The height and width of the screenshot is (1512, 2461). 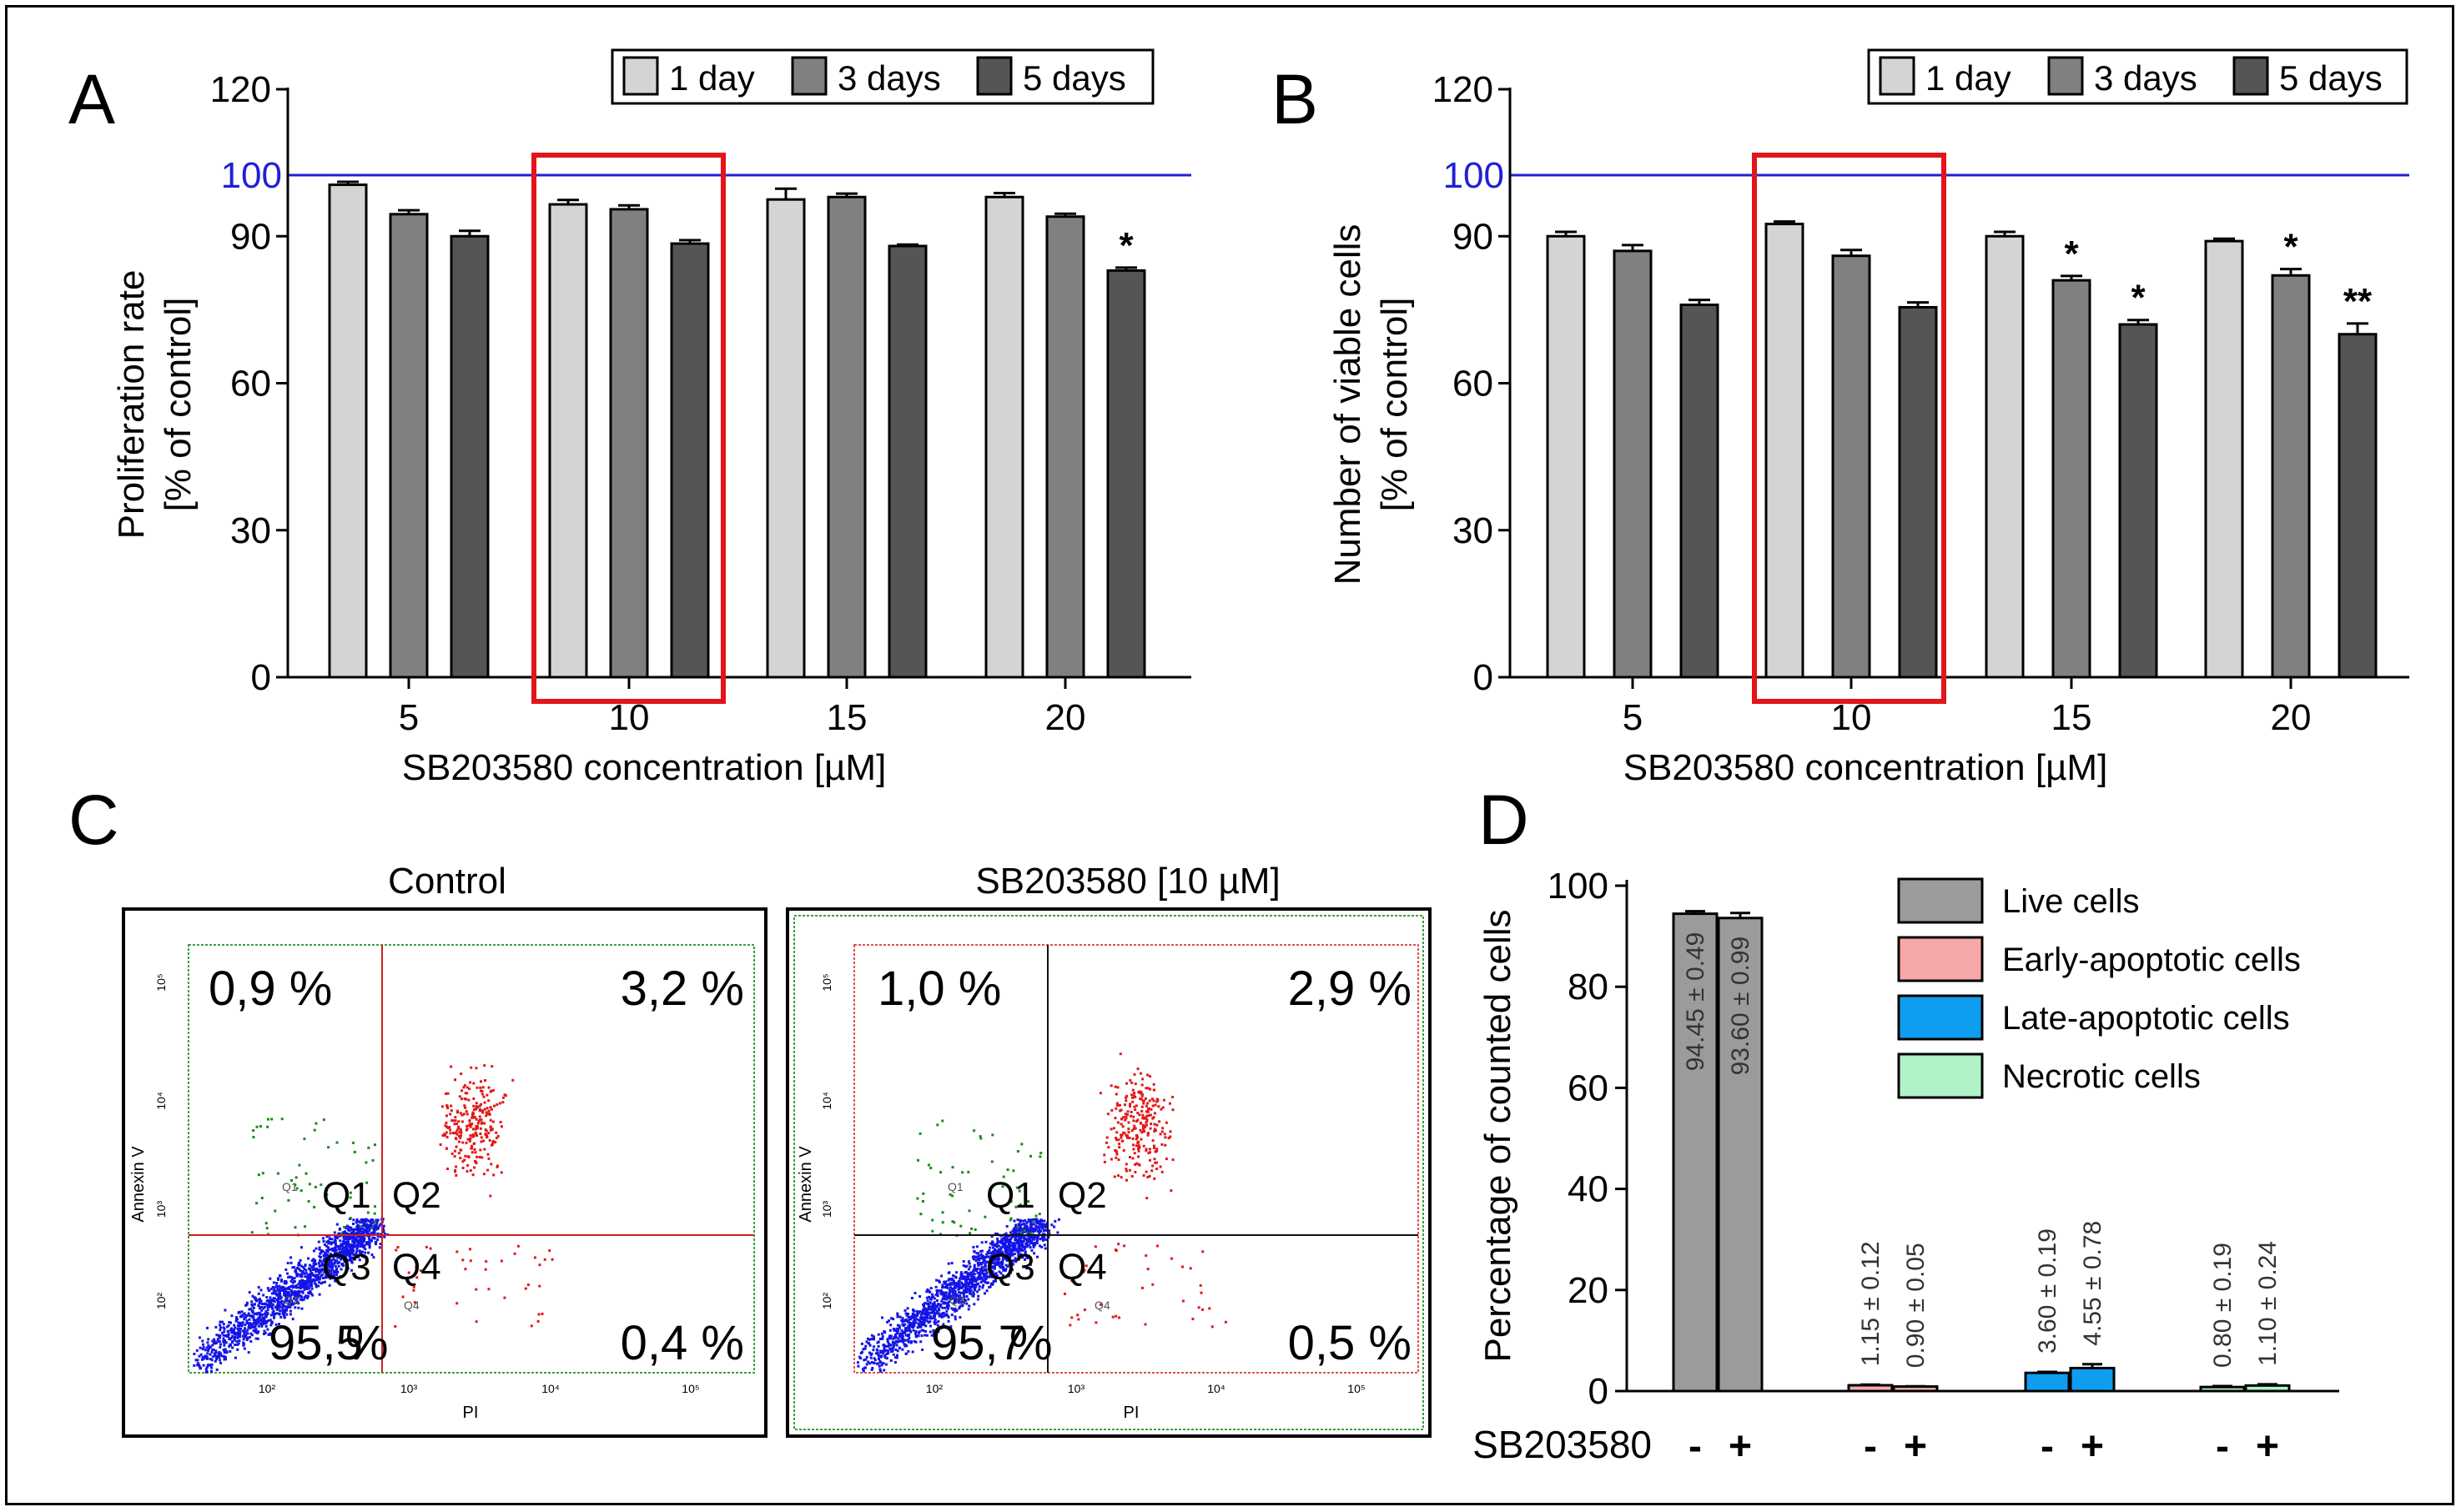 I want to click on flow-treated-q3-unit: %, so click(x=1031, y=1343).